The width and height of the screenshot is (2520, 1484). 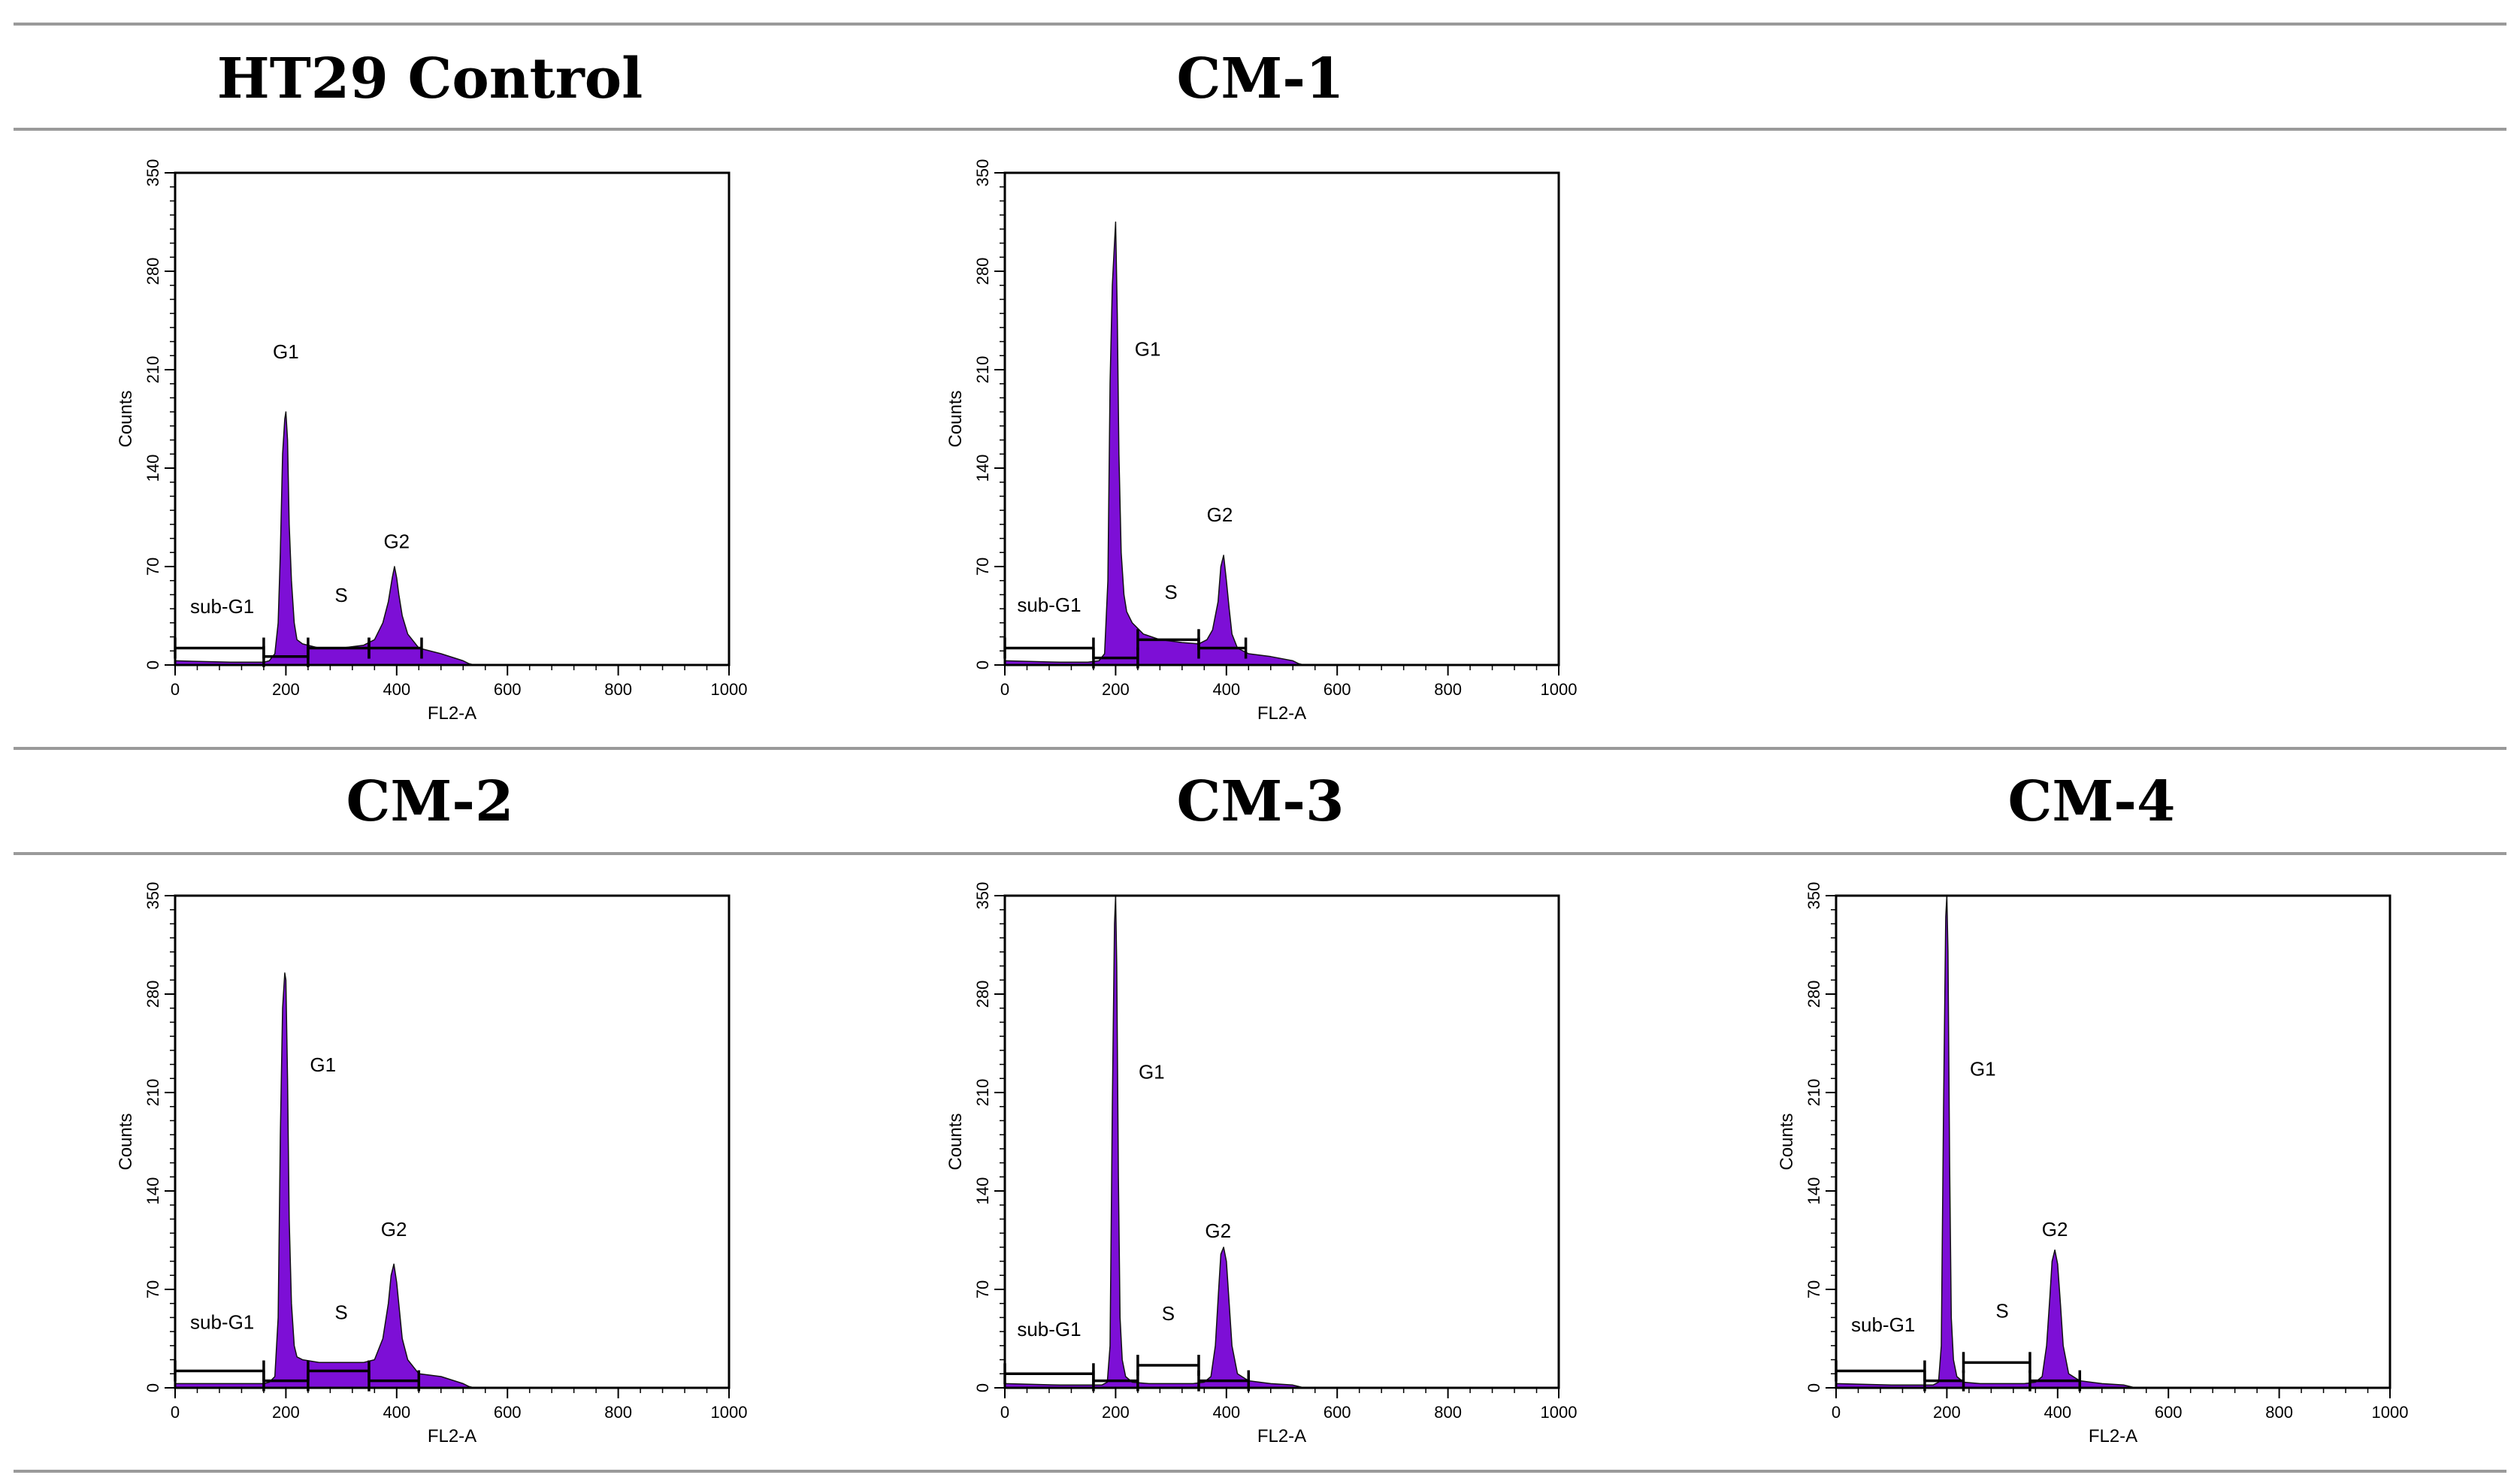 I want to click on table-rule-bottom, so click(x=1260, y=1472).